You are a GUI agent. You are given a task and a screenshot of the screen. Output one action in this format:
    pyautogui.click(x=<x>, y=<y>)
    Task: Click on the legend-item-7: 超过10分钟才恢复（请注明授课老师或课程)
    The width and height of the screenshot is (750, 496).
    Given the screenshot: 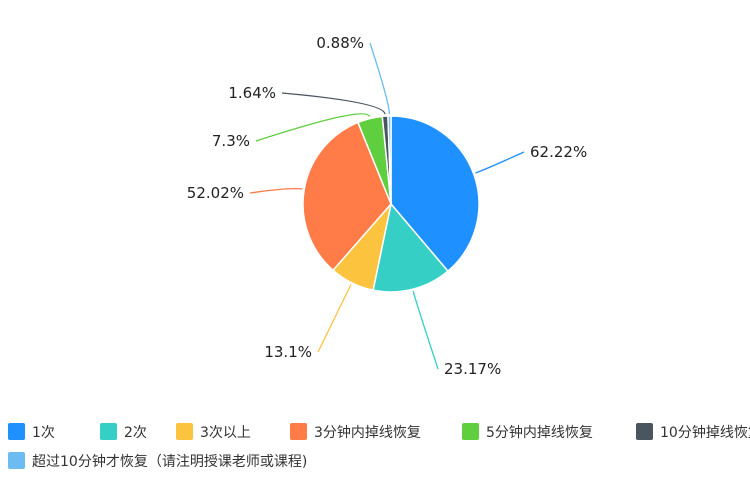 What is the action you would take?
    pyautogui.click(x=157, y=461)
    